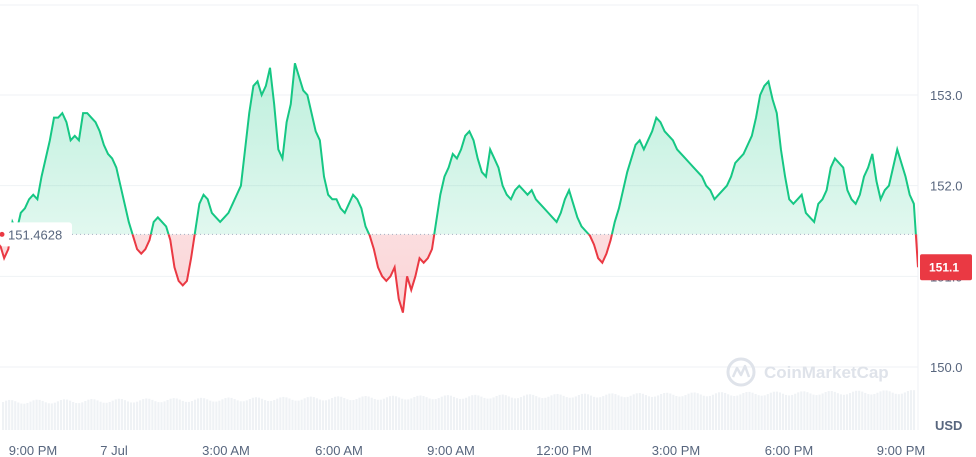  I want to click on y-axis-unit: USD, so click(948, 425).